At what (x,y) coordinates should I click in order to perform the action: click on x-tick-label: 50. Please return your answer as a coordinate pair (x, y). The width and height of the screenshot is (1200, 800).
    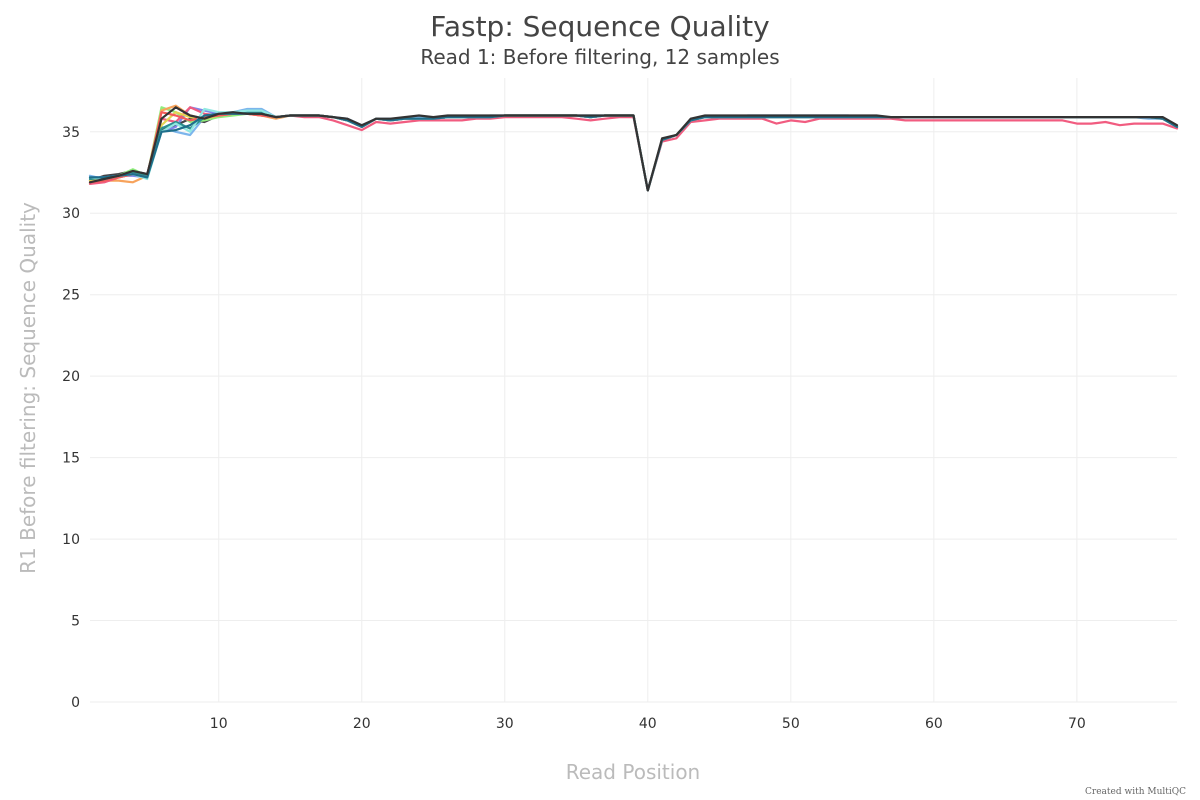
    Looking at the image, I should click on (791, 724).